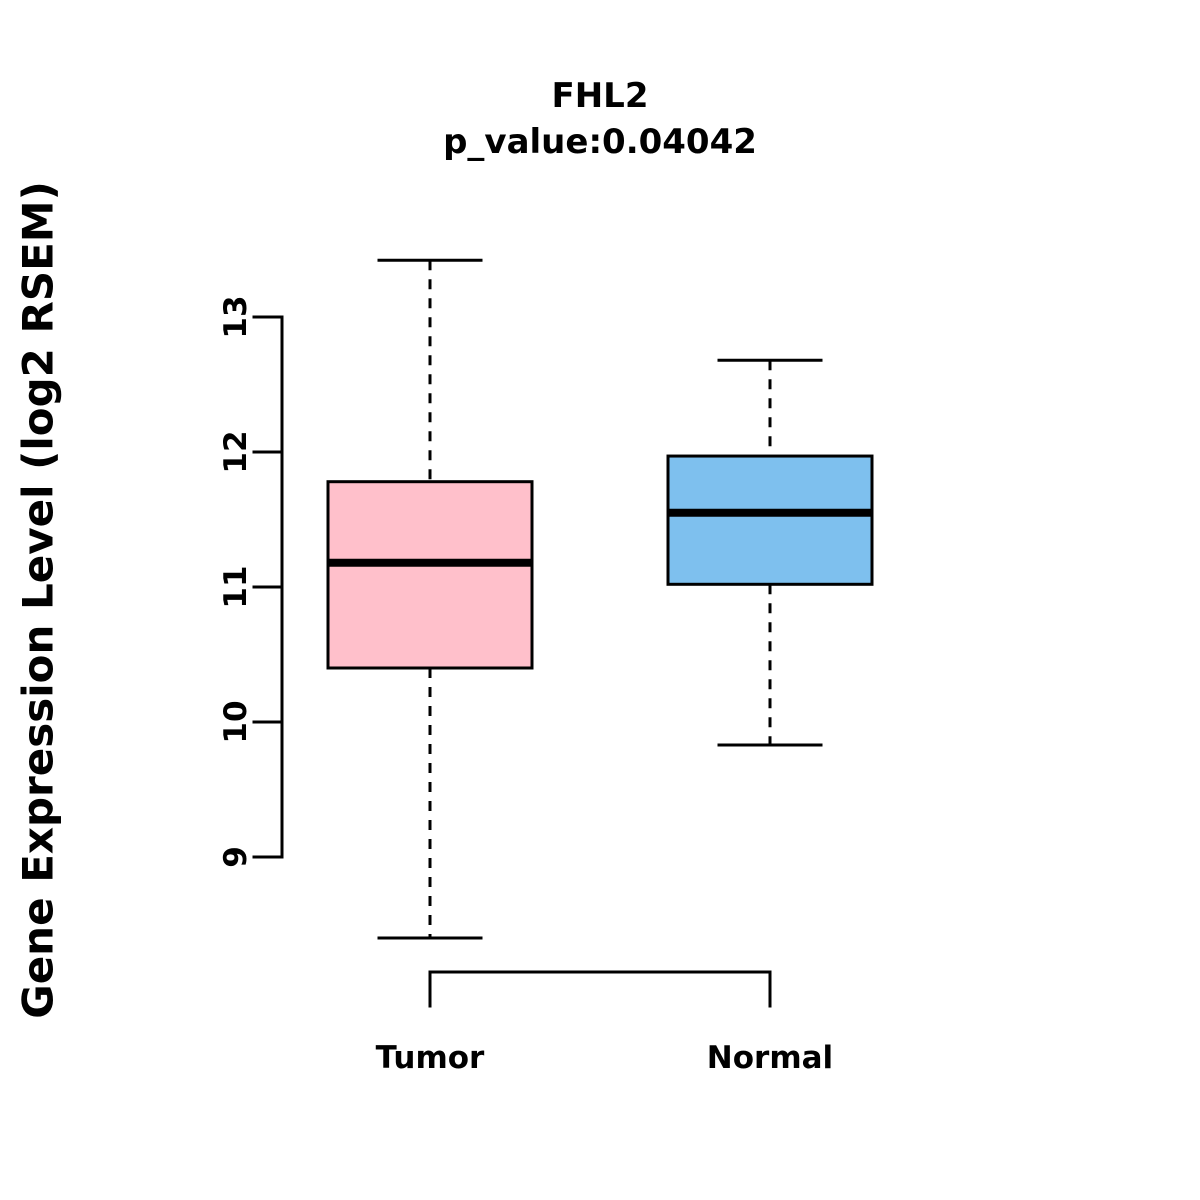  Describe the element at coordinates (236, 586) in the screenshot. I see `y-tick-label: 11` at that location.